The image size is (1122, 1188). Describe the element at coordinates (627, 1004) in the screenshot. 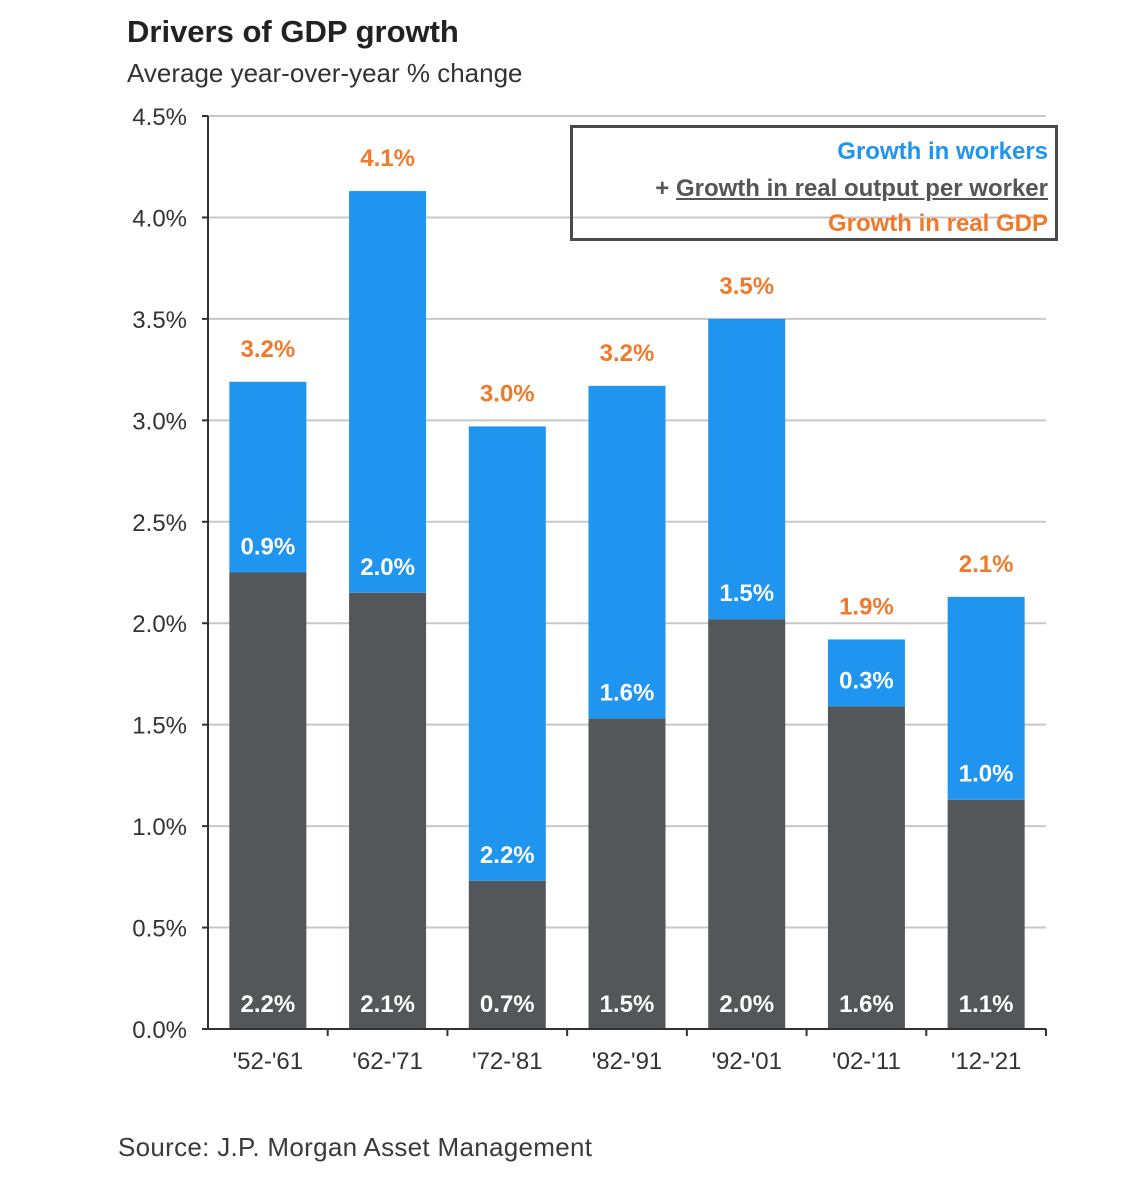

I see `label-output-per-worker: 1.5%` at that location.